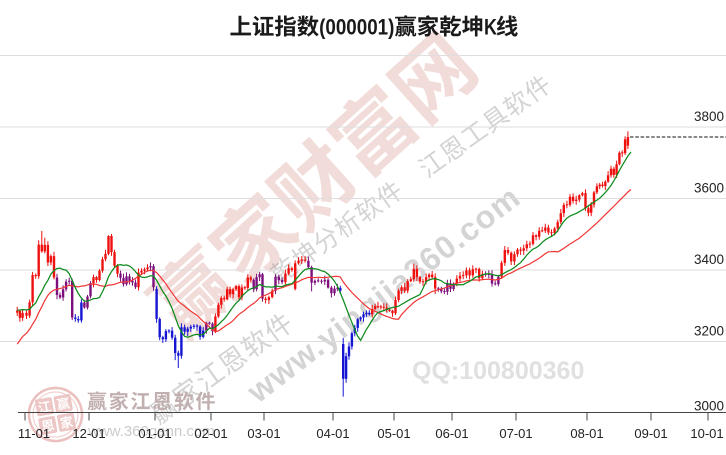 The width and height of the screenshot is (726, 455). What do you see at coordinates (706, 433) in the screenshot?
I see `svg-text: 10-01` at bounding box center [706, 433].